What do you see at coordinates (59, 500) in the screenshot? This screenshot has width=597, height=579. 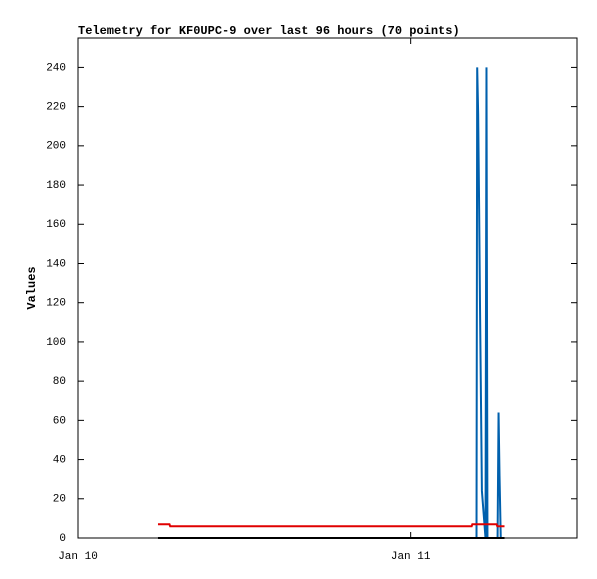 I see `y-tick-label: 20` at bounding box center [59, 500].